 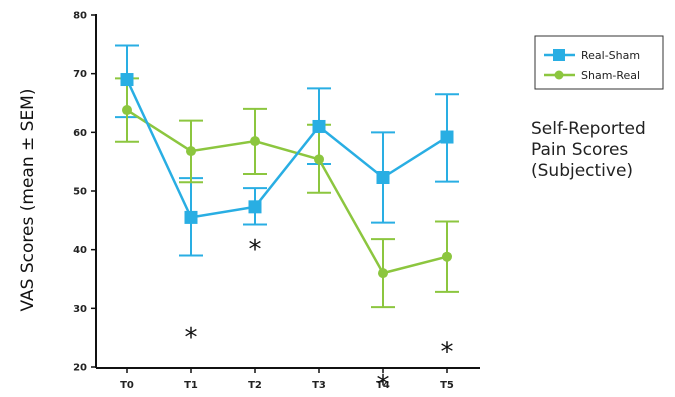 I want to click on x-tick-label: T0, so click(x=127, y=385).